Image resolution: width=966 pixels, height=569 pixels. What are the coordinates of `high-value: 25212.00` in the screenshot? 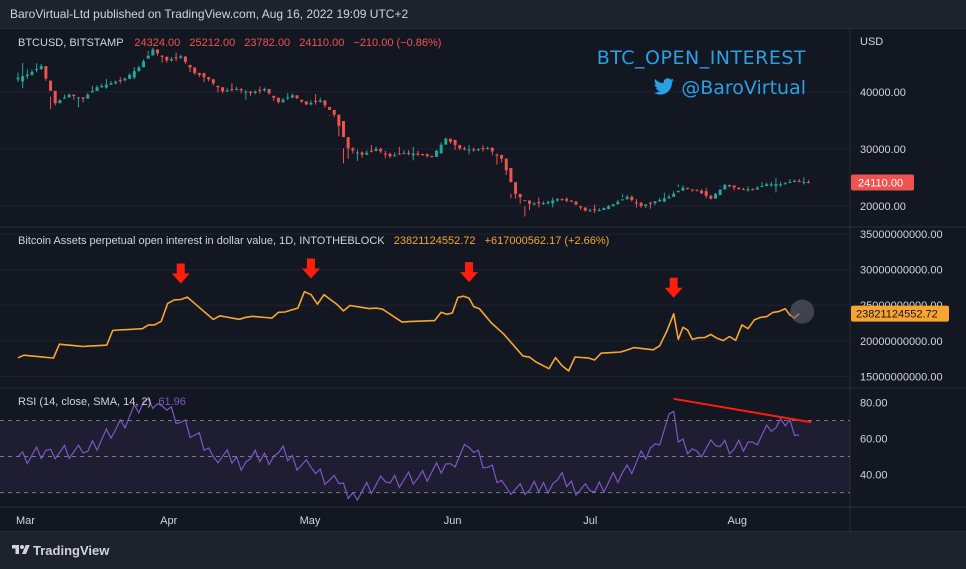 It's located at (212, 43).